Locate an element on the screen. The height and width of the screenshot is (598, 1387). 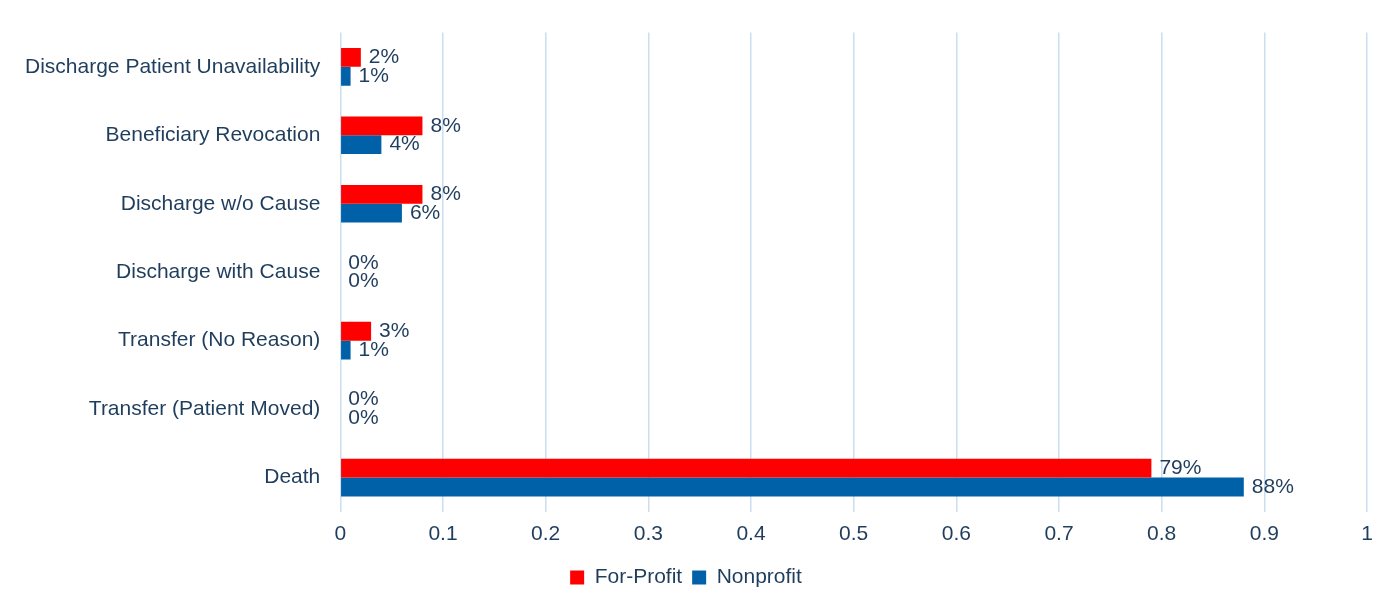
x-tick-label: 0.6 is located at coordinates (956, 533).